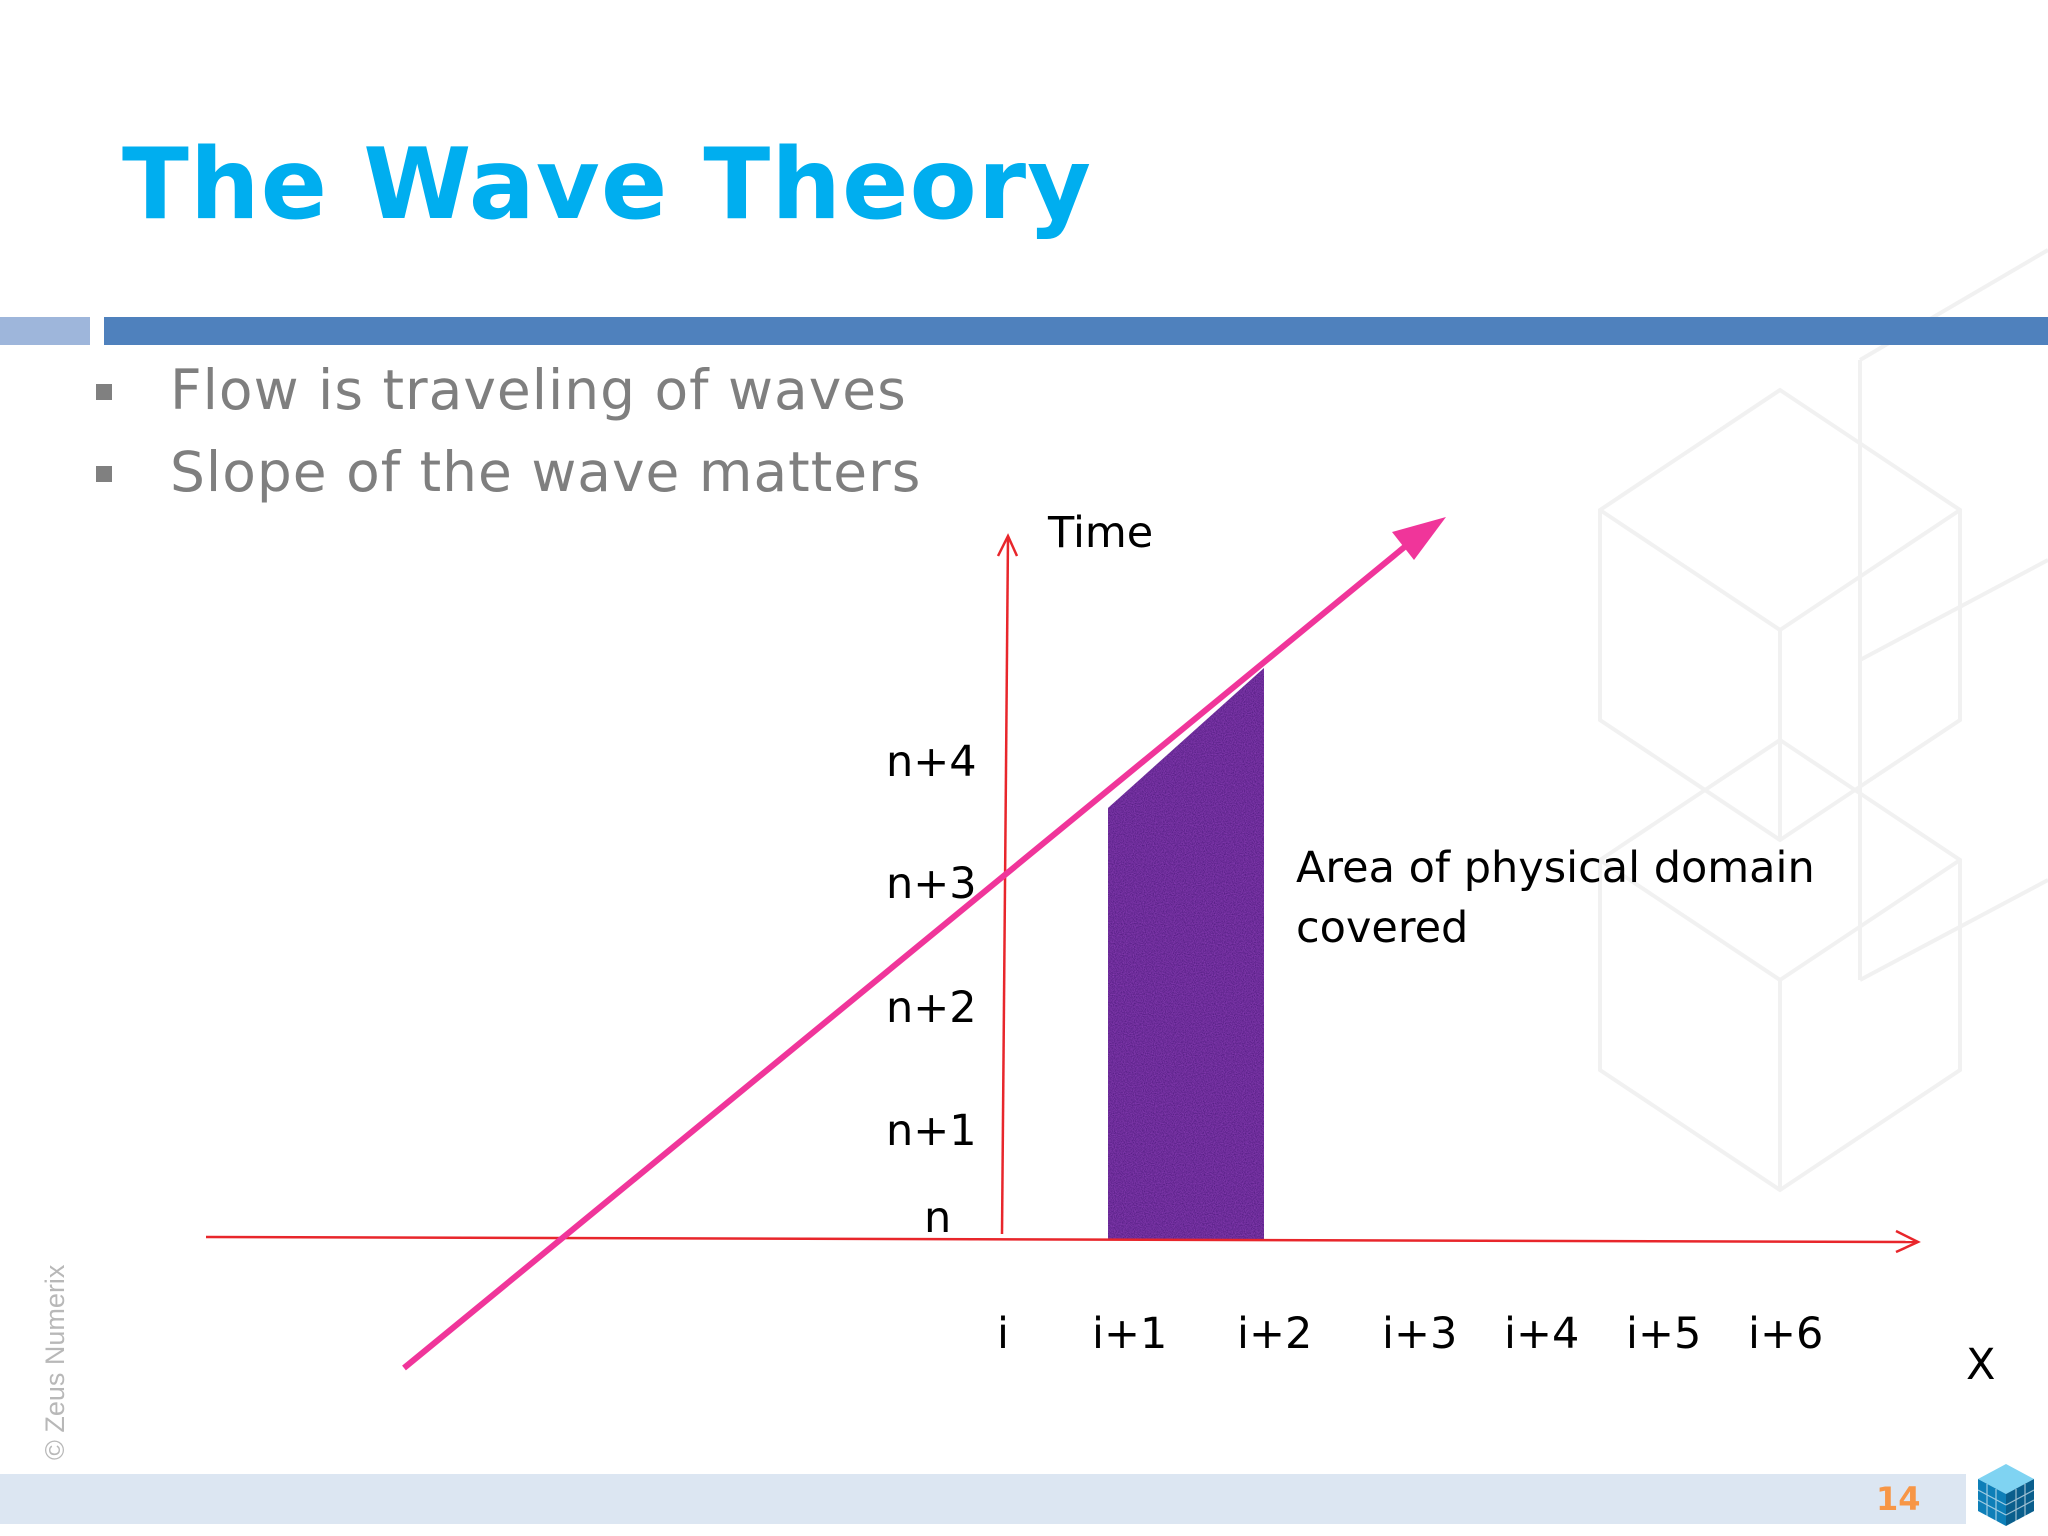 This screenshot has height=1536, width=2048. Describe the element at coordinates (1555, 868) in the screenshot. I see `domain-region-label-line: Area of physical domain` at that location.